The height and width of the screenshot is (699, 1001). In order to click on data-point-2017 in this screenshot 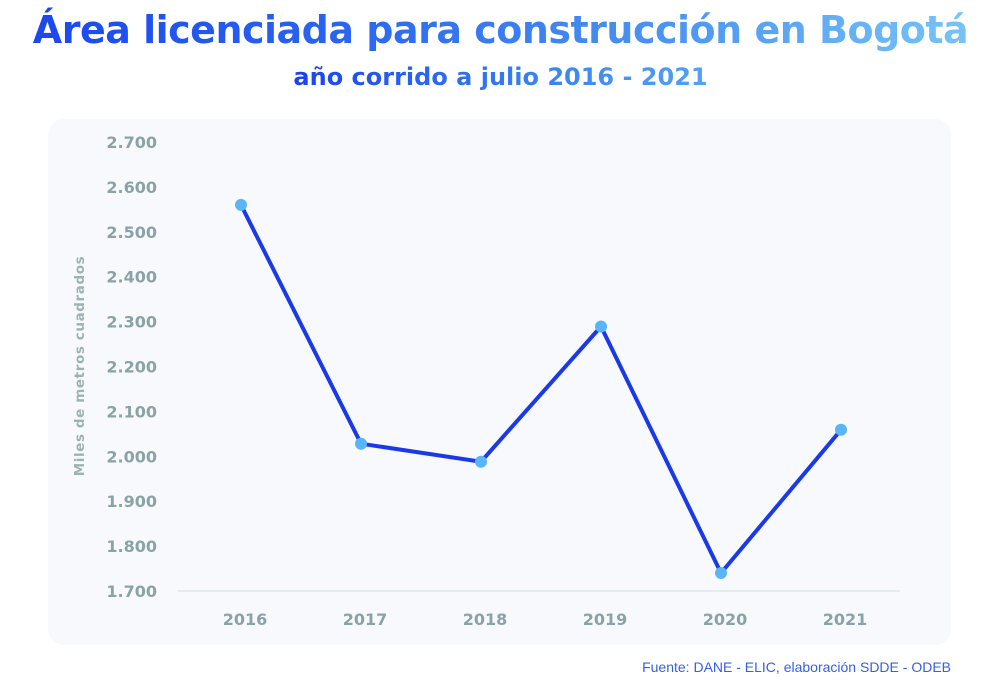, I will do `click(361, 443)`.